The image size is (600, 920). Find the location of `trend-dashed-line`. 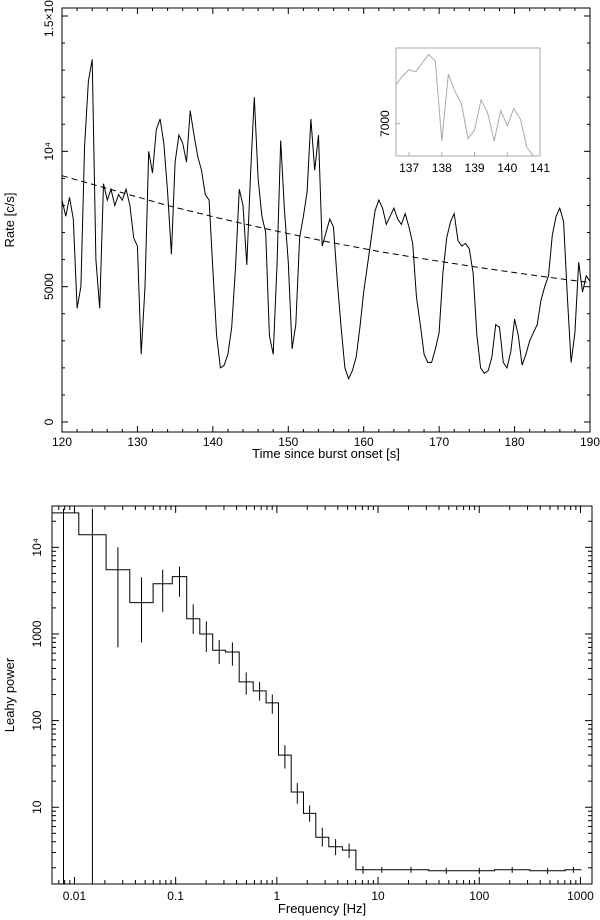

trend-dashed-line is located at coordinates (326, 229).